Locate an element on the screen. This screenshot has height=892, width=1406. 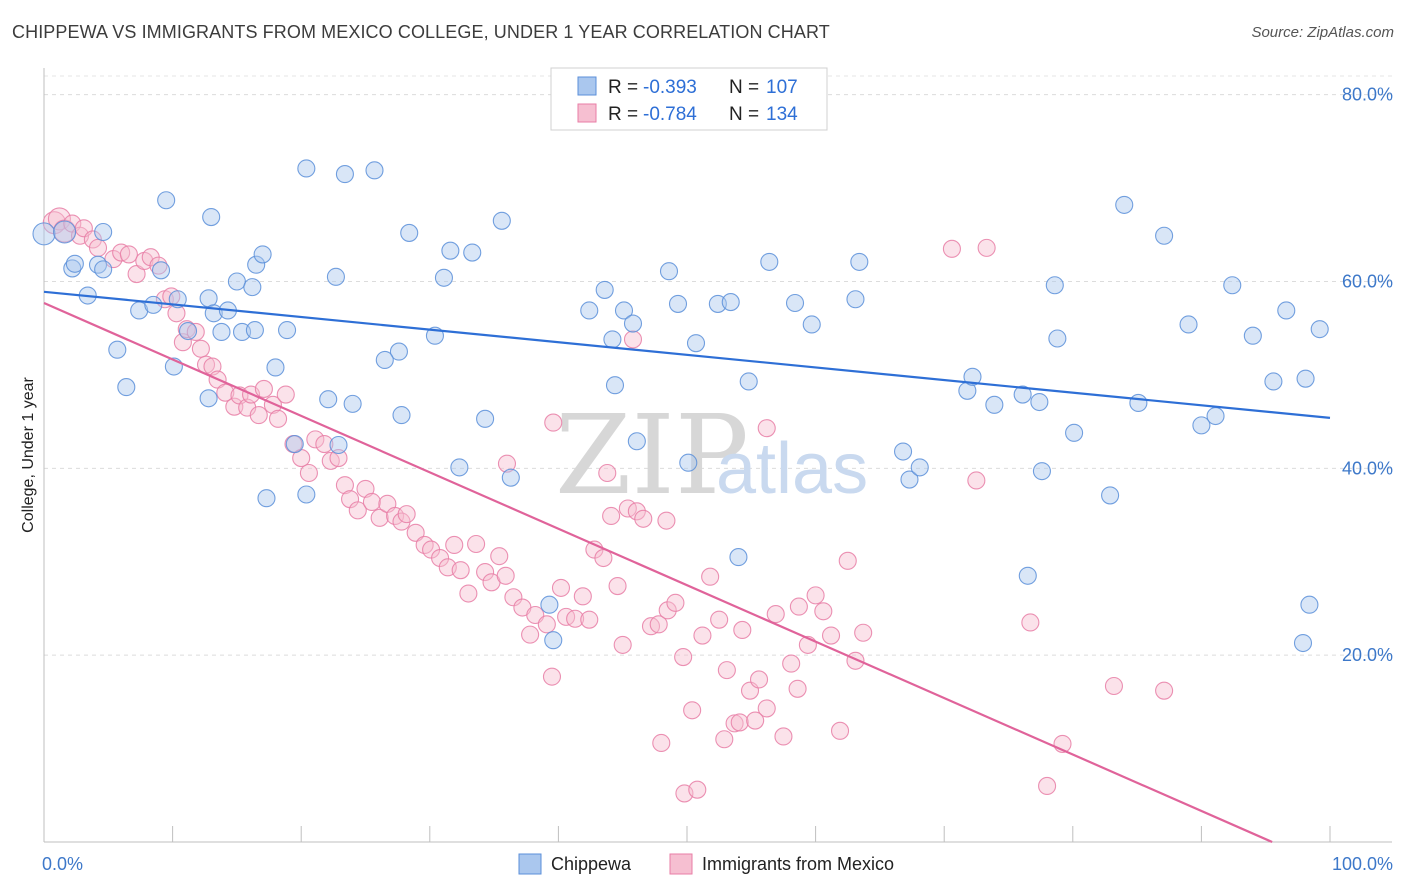
legend-r-label-1: R = is located at coordinates (623, 87).